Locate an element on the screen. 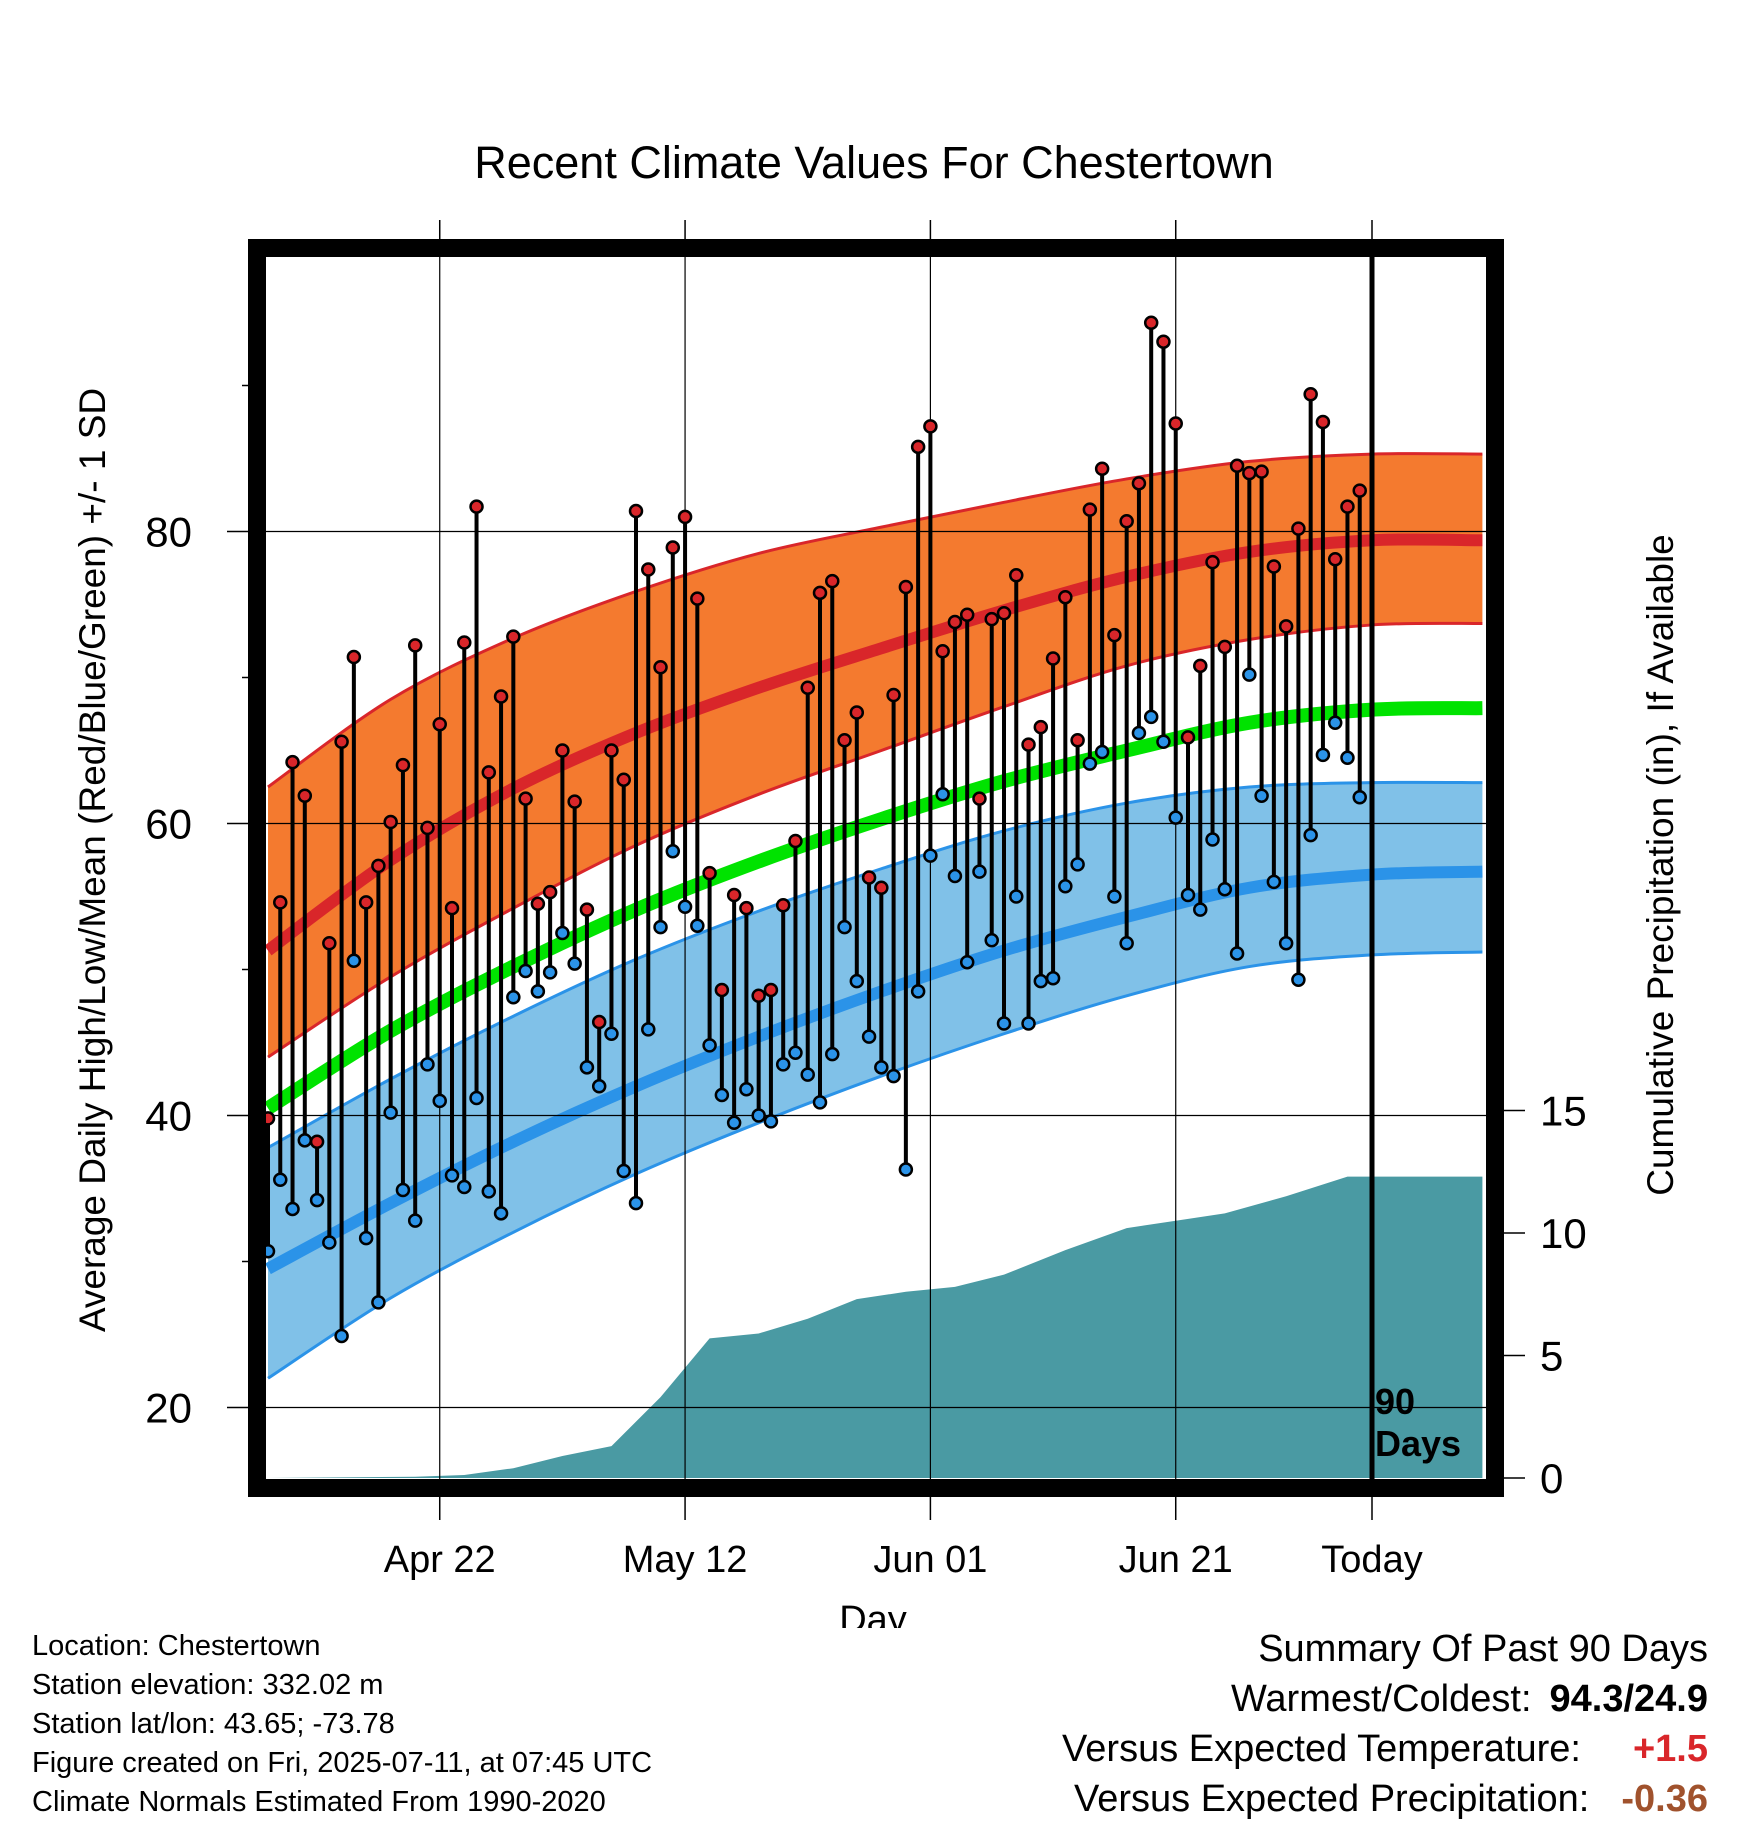 Image resolution: width=1748 pixels, height=1828 pixels. precipitation-area is located at coordinates (875, 1327).